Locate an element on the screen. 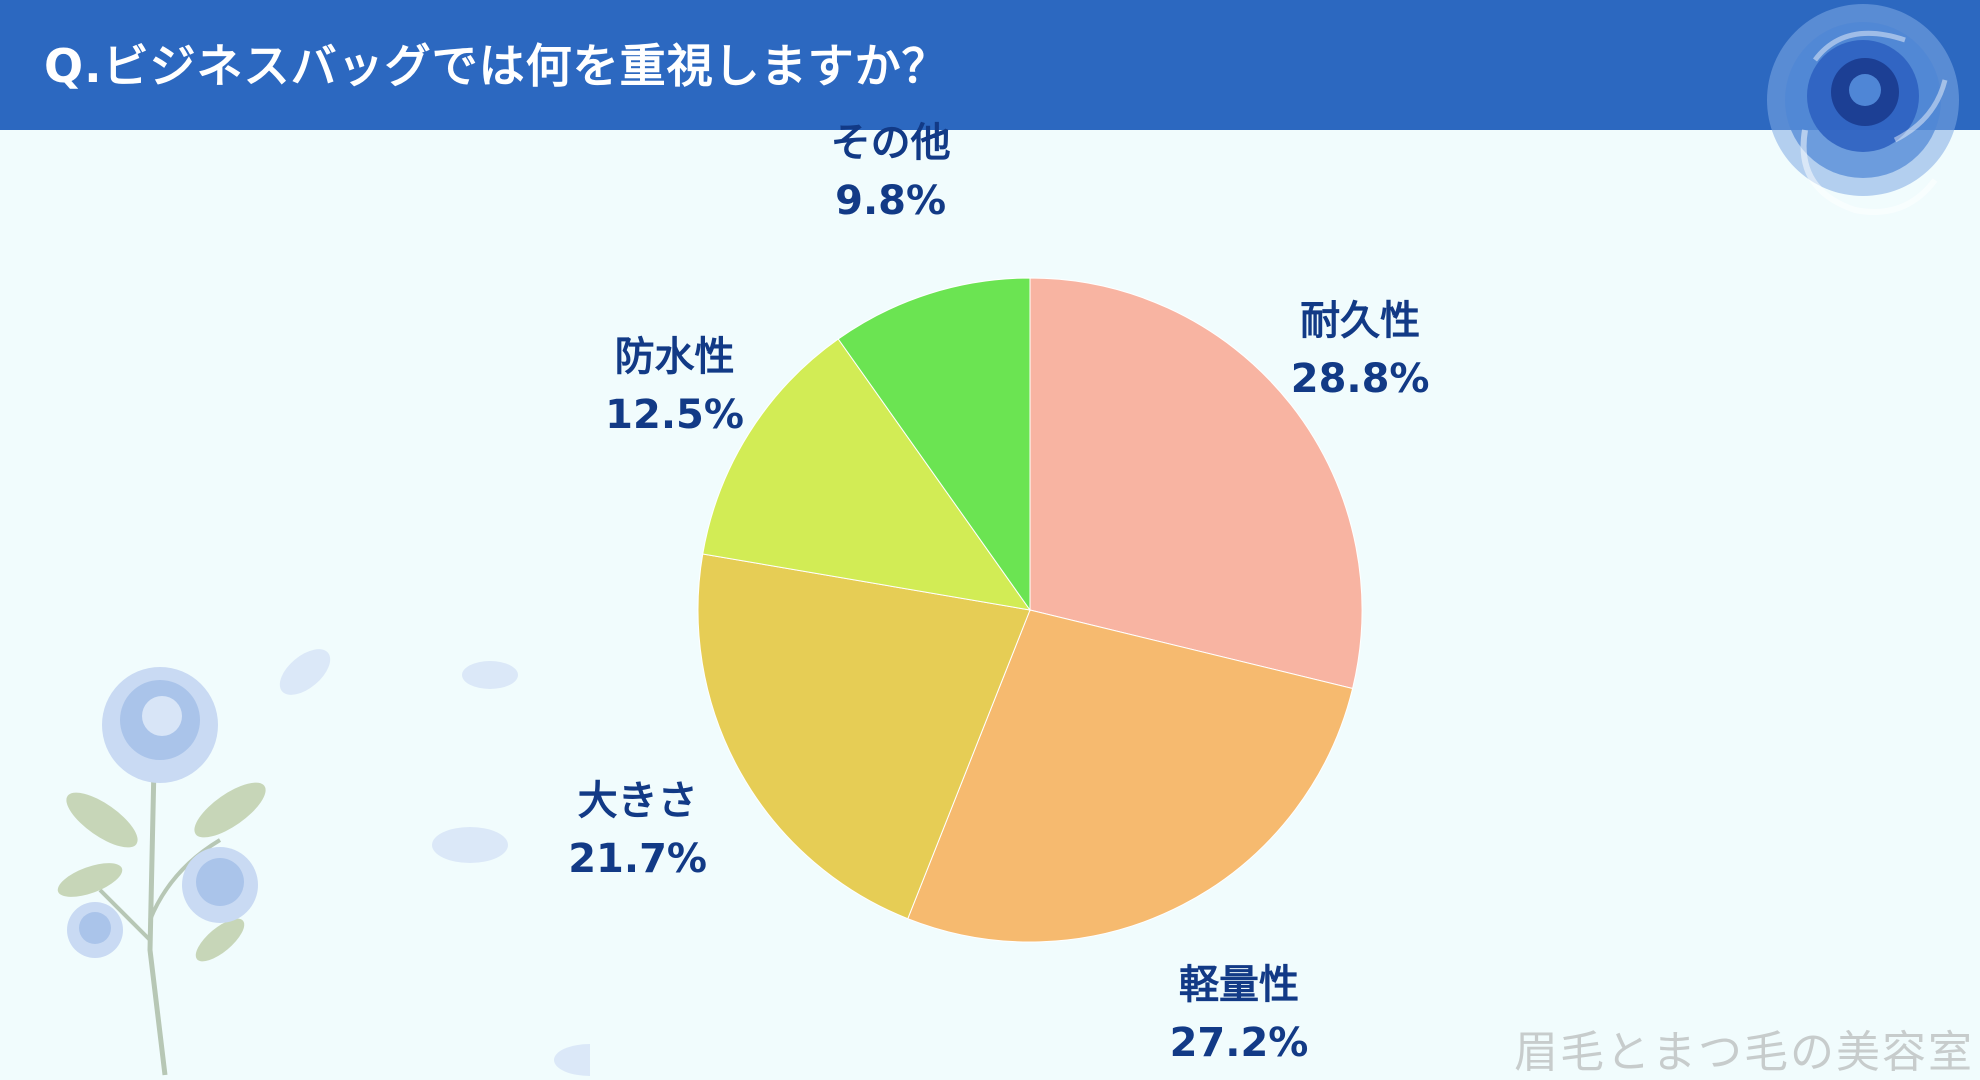 This screenshot has height=1080, width=1980. blue-rose-branch-icon is located at coordinates (323, 862).